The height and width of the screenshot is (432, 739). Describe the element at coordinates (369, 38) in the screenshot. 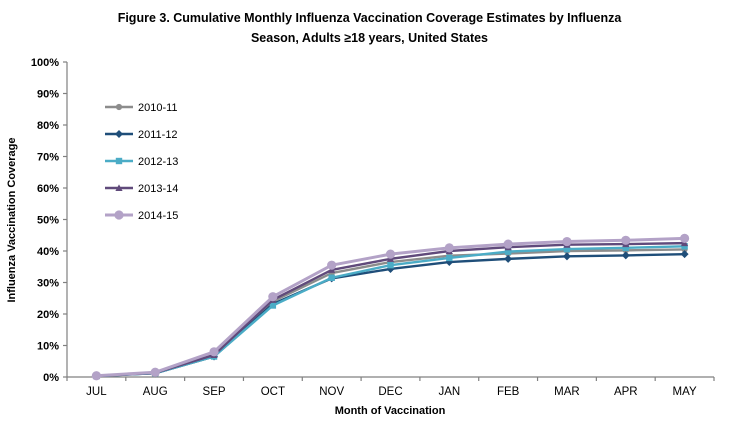

I see `chart-title-line2: Season, Adults ≥18 years, United States` at that location.